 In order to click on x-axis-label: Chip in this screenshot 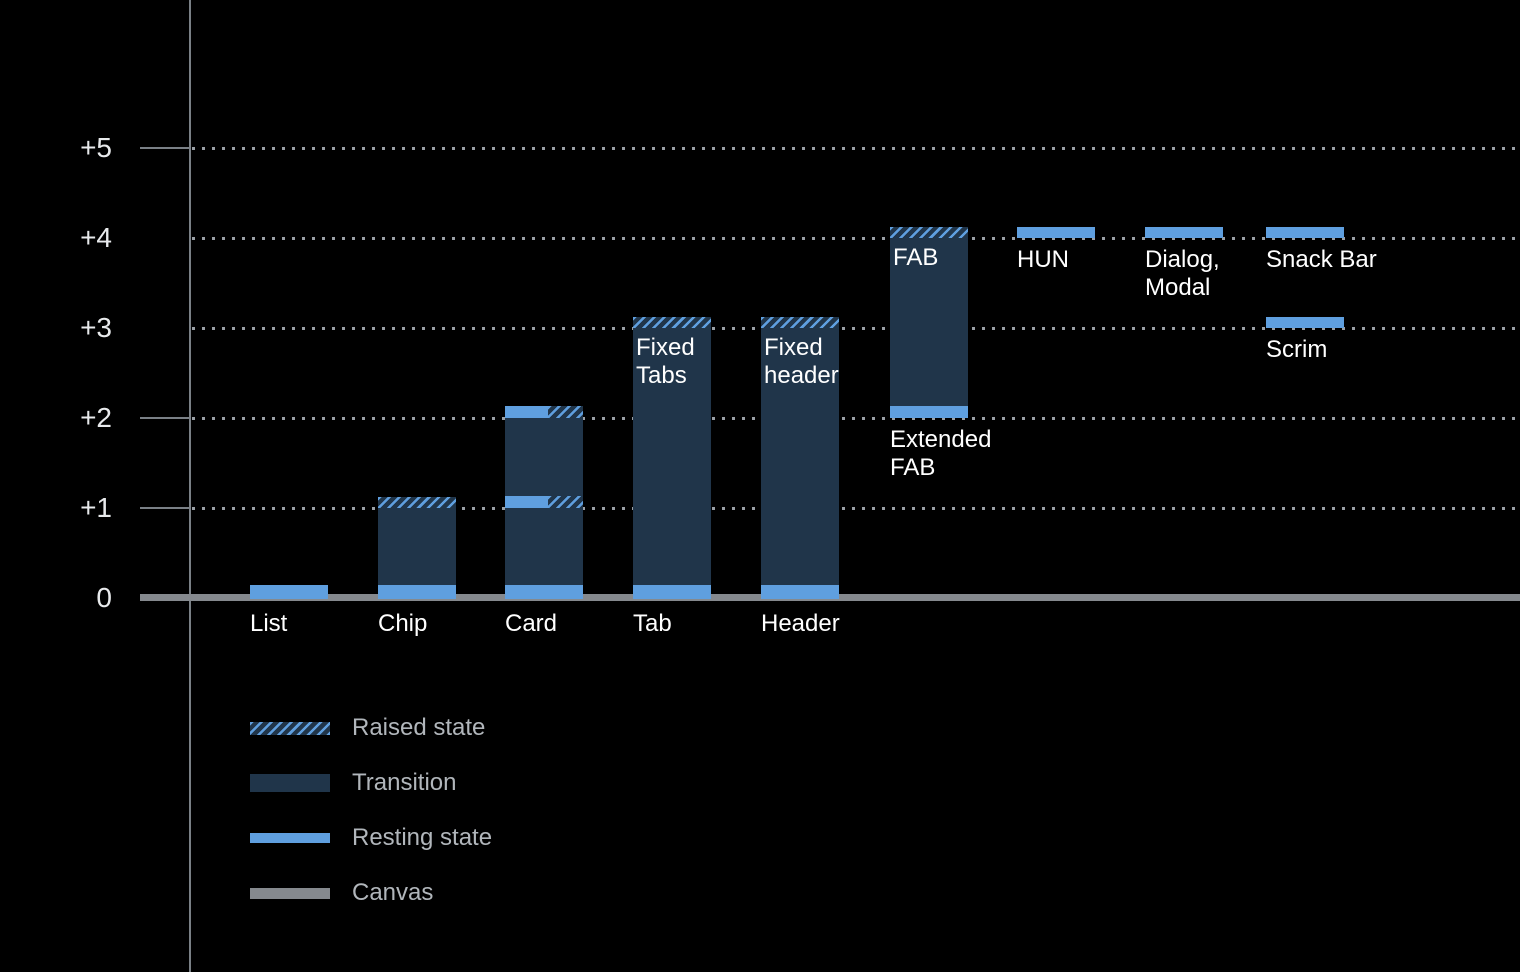, I will do `click(403, 623)`.